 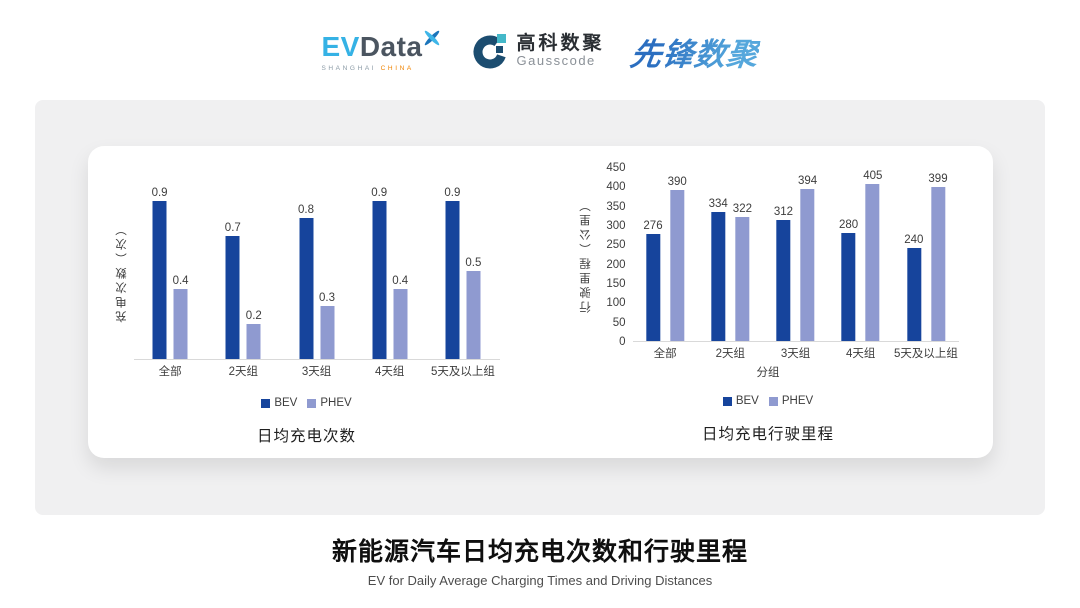 I want to click on chart-title: 日均充电次数, so click(x=306, y=436).